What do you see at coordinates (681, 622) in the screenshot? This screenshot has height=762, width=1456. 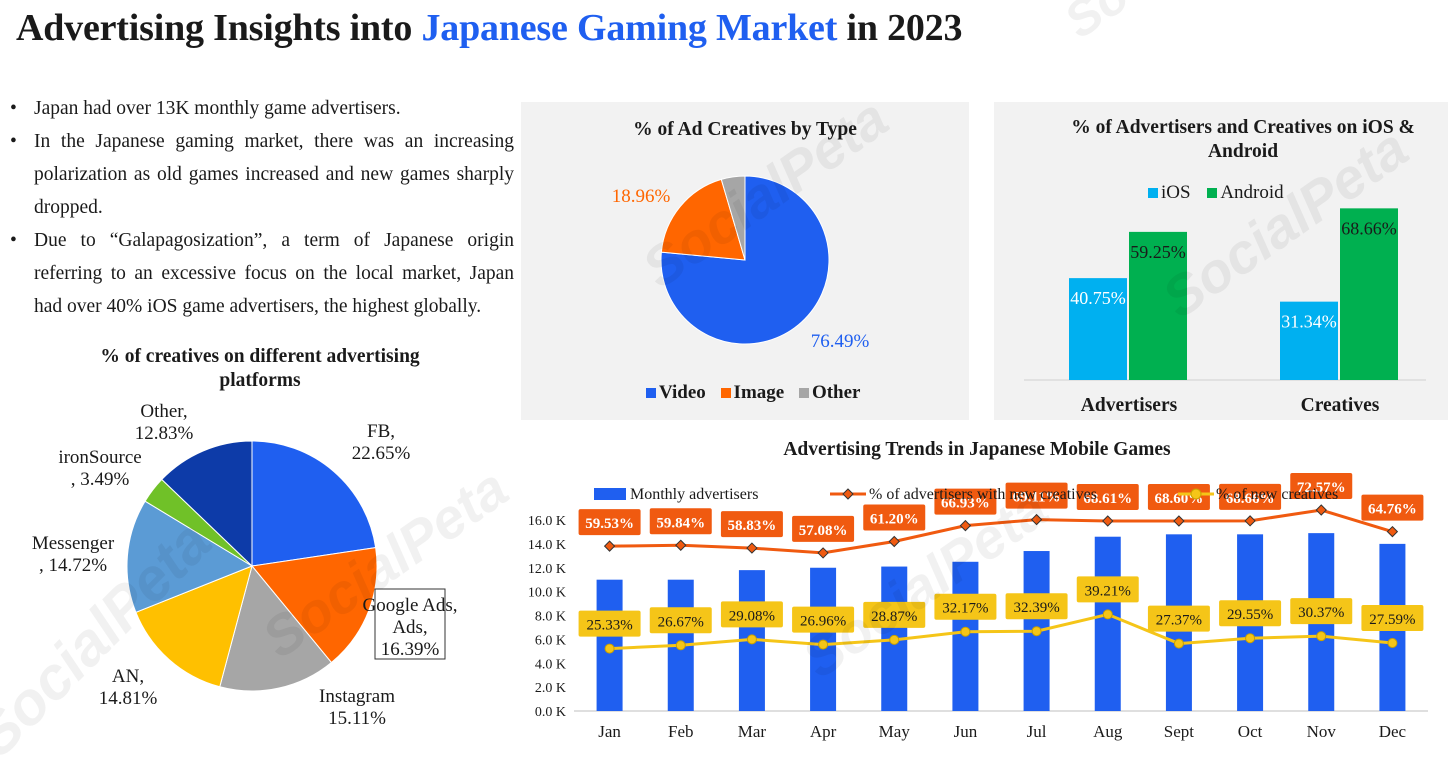 I see `new-creatives-label: 26.67%` at bounding box center [681, 622].